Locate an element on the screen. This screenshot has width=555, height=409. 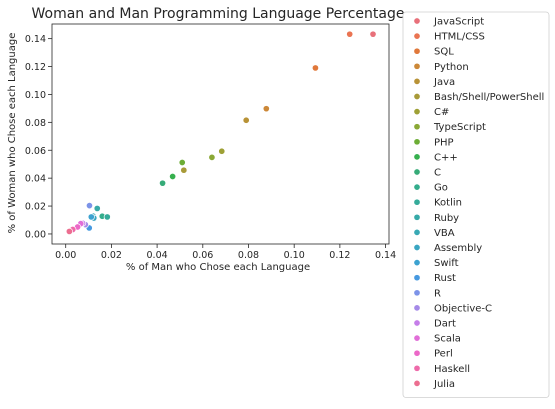
y-tick-label: 0.00 is located at coordinates (35, 234).